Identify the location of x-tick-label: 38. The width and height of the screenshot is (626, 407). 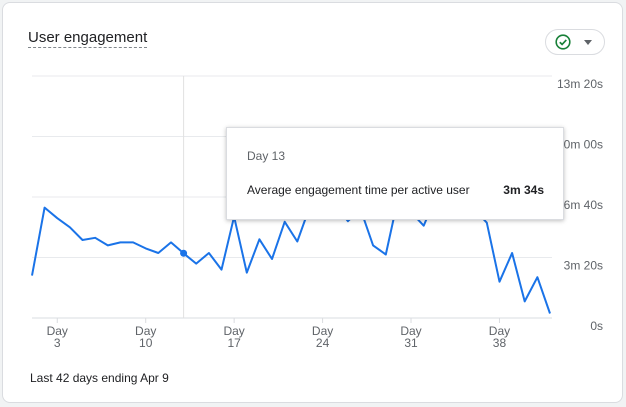
(500, 343).